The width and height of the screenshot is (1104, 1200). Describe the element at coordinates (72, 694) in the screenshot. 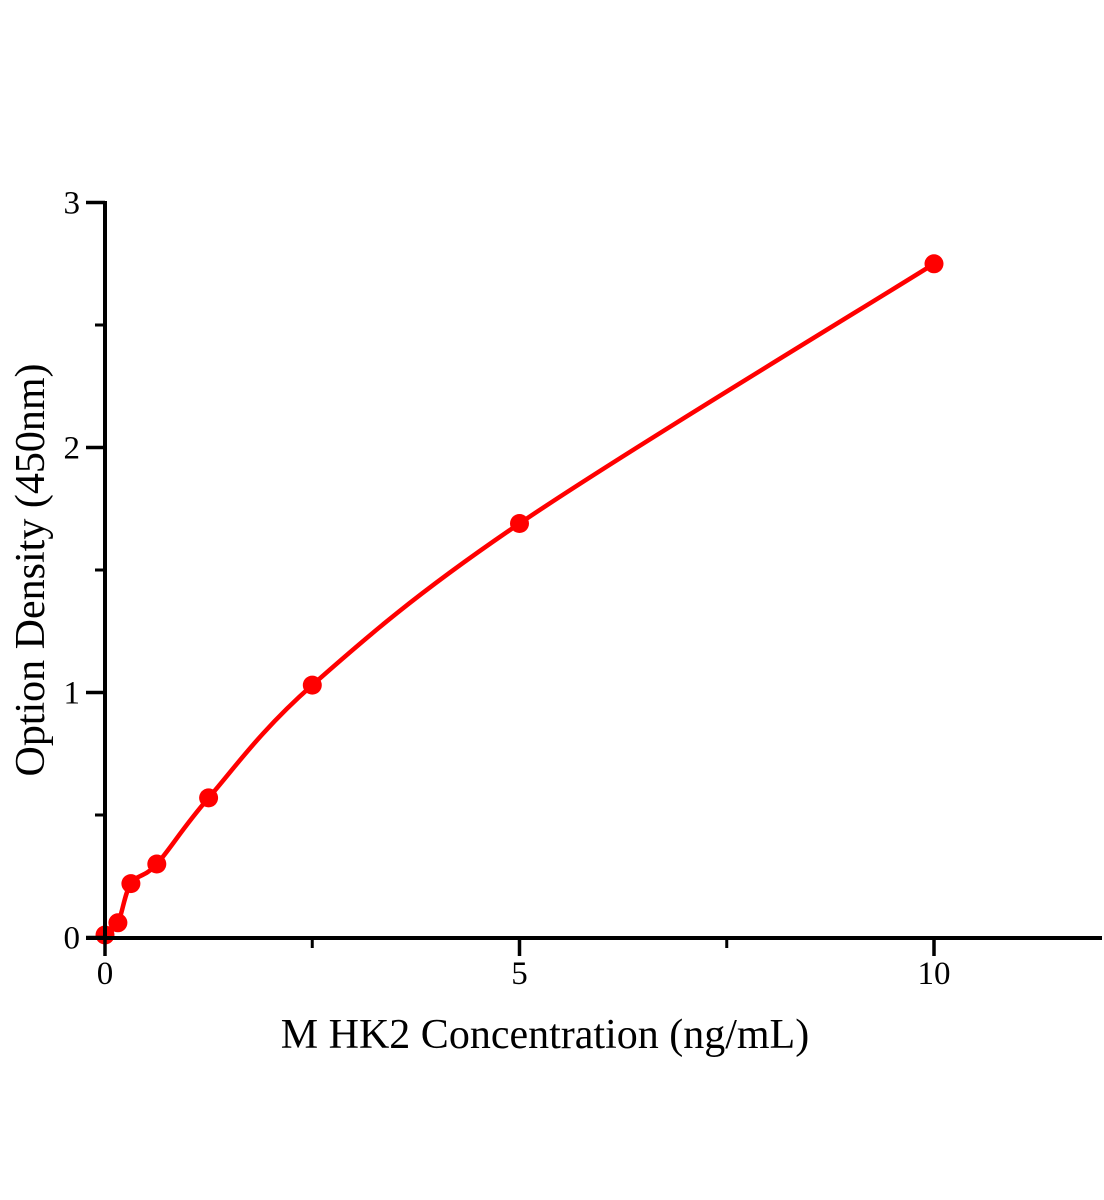

I see `y-tick-label: 1` at that location.